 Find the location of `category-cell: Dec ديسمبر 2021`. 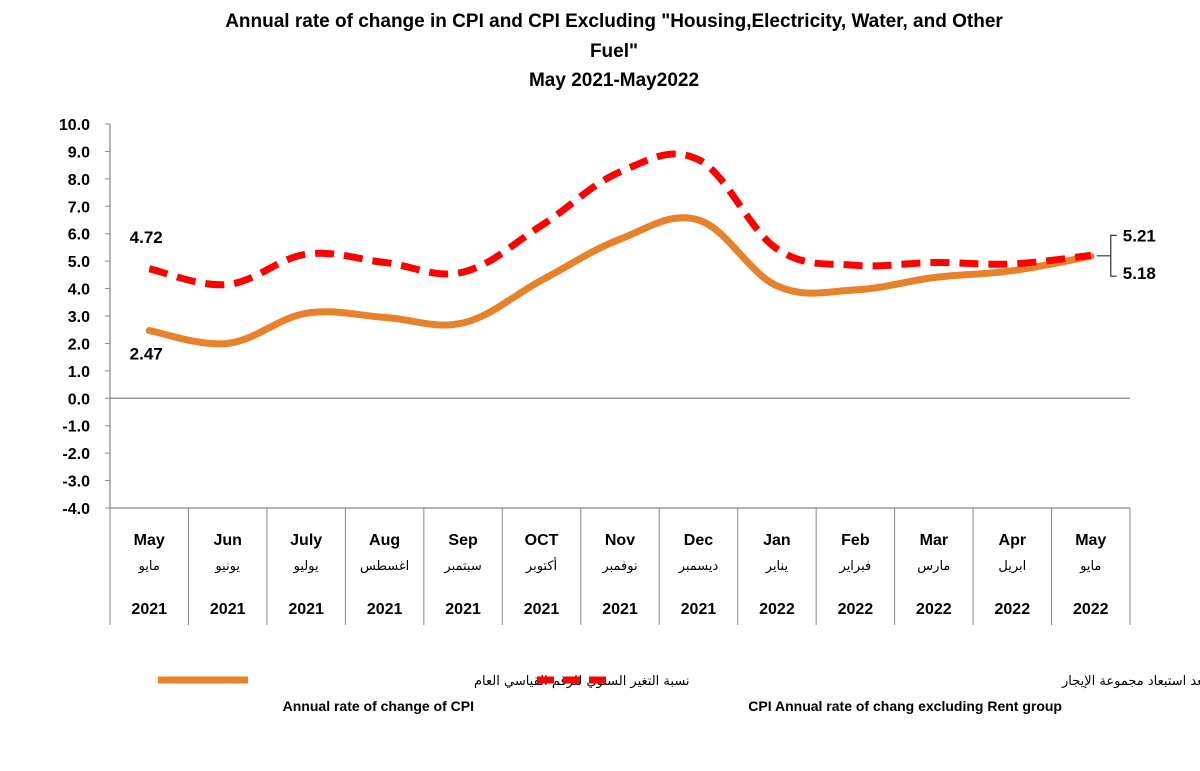

category-cell: Dec ديسمبر 2021 is located at coordinates (698, 575).